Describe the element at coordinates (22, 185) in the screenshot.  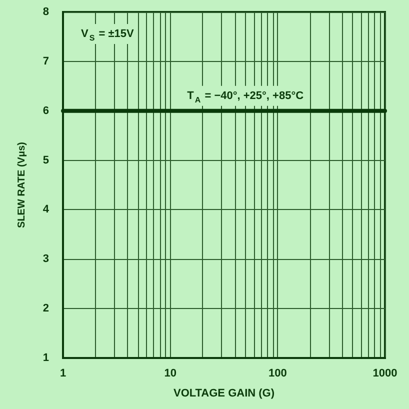
I see `y-axis-title: SLEW RATE (Vμs)` at that location.